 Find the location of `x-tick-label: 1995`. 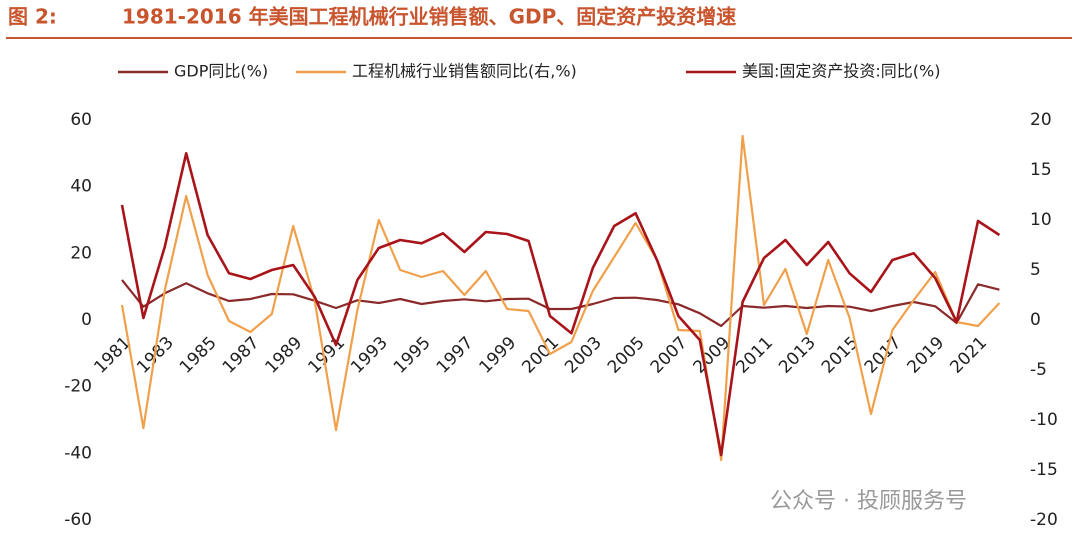

x-tick-label: 1995 is located at coordinates (412, 355).